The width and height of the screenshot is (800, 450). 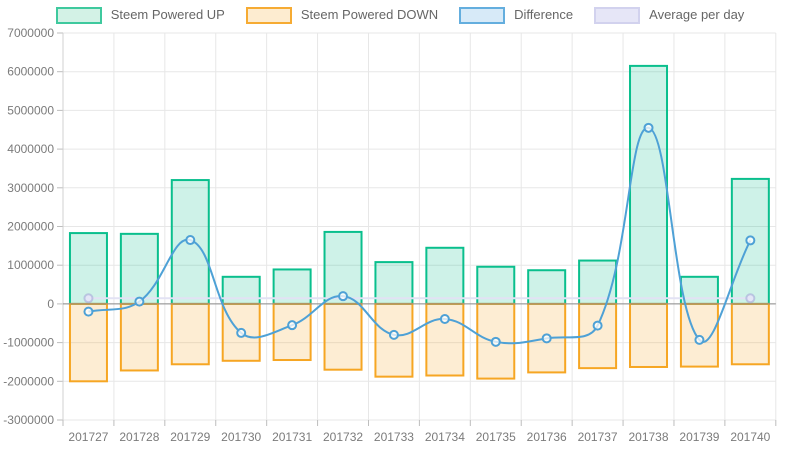 What do you see at coordinates (30, 110) in the screenshot?
I see `y-tick-label: 5000000` at bounding box center [30, 110].